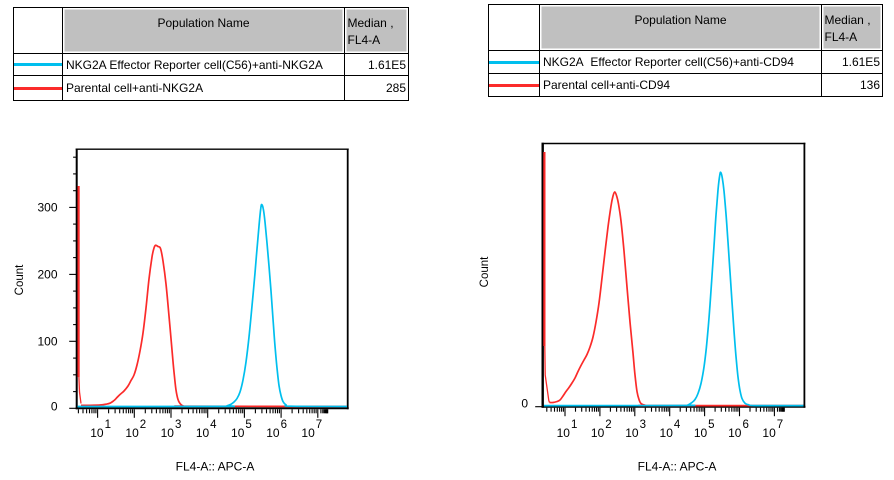 The width and height of the screenshot is (894, 480). What do you see at coordinates (47, 208) in the screenshot?
I see `svg-text: 300` at bounding box center [47, 208].